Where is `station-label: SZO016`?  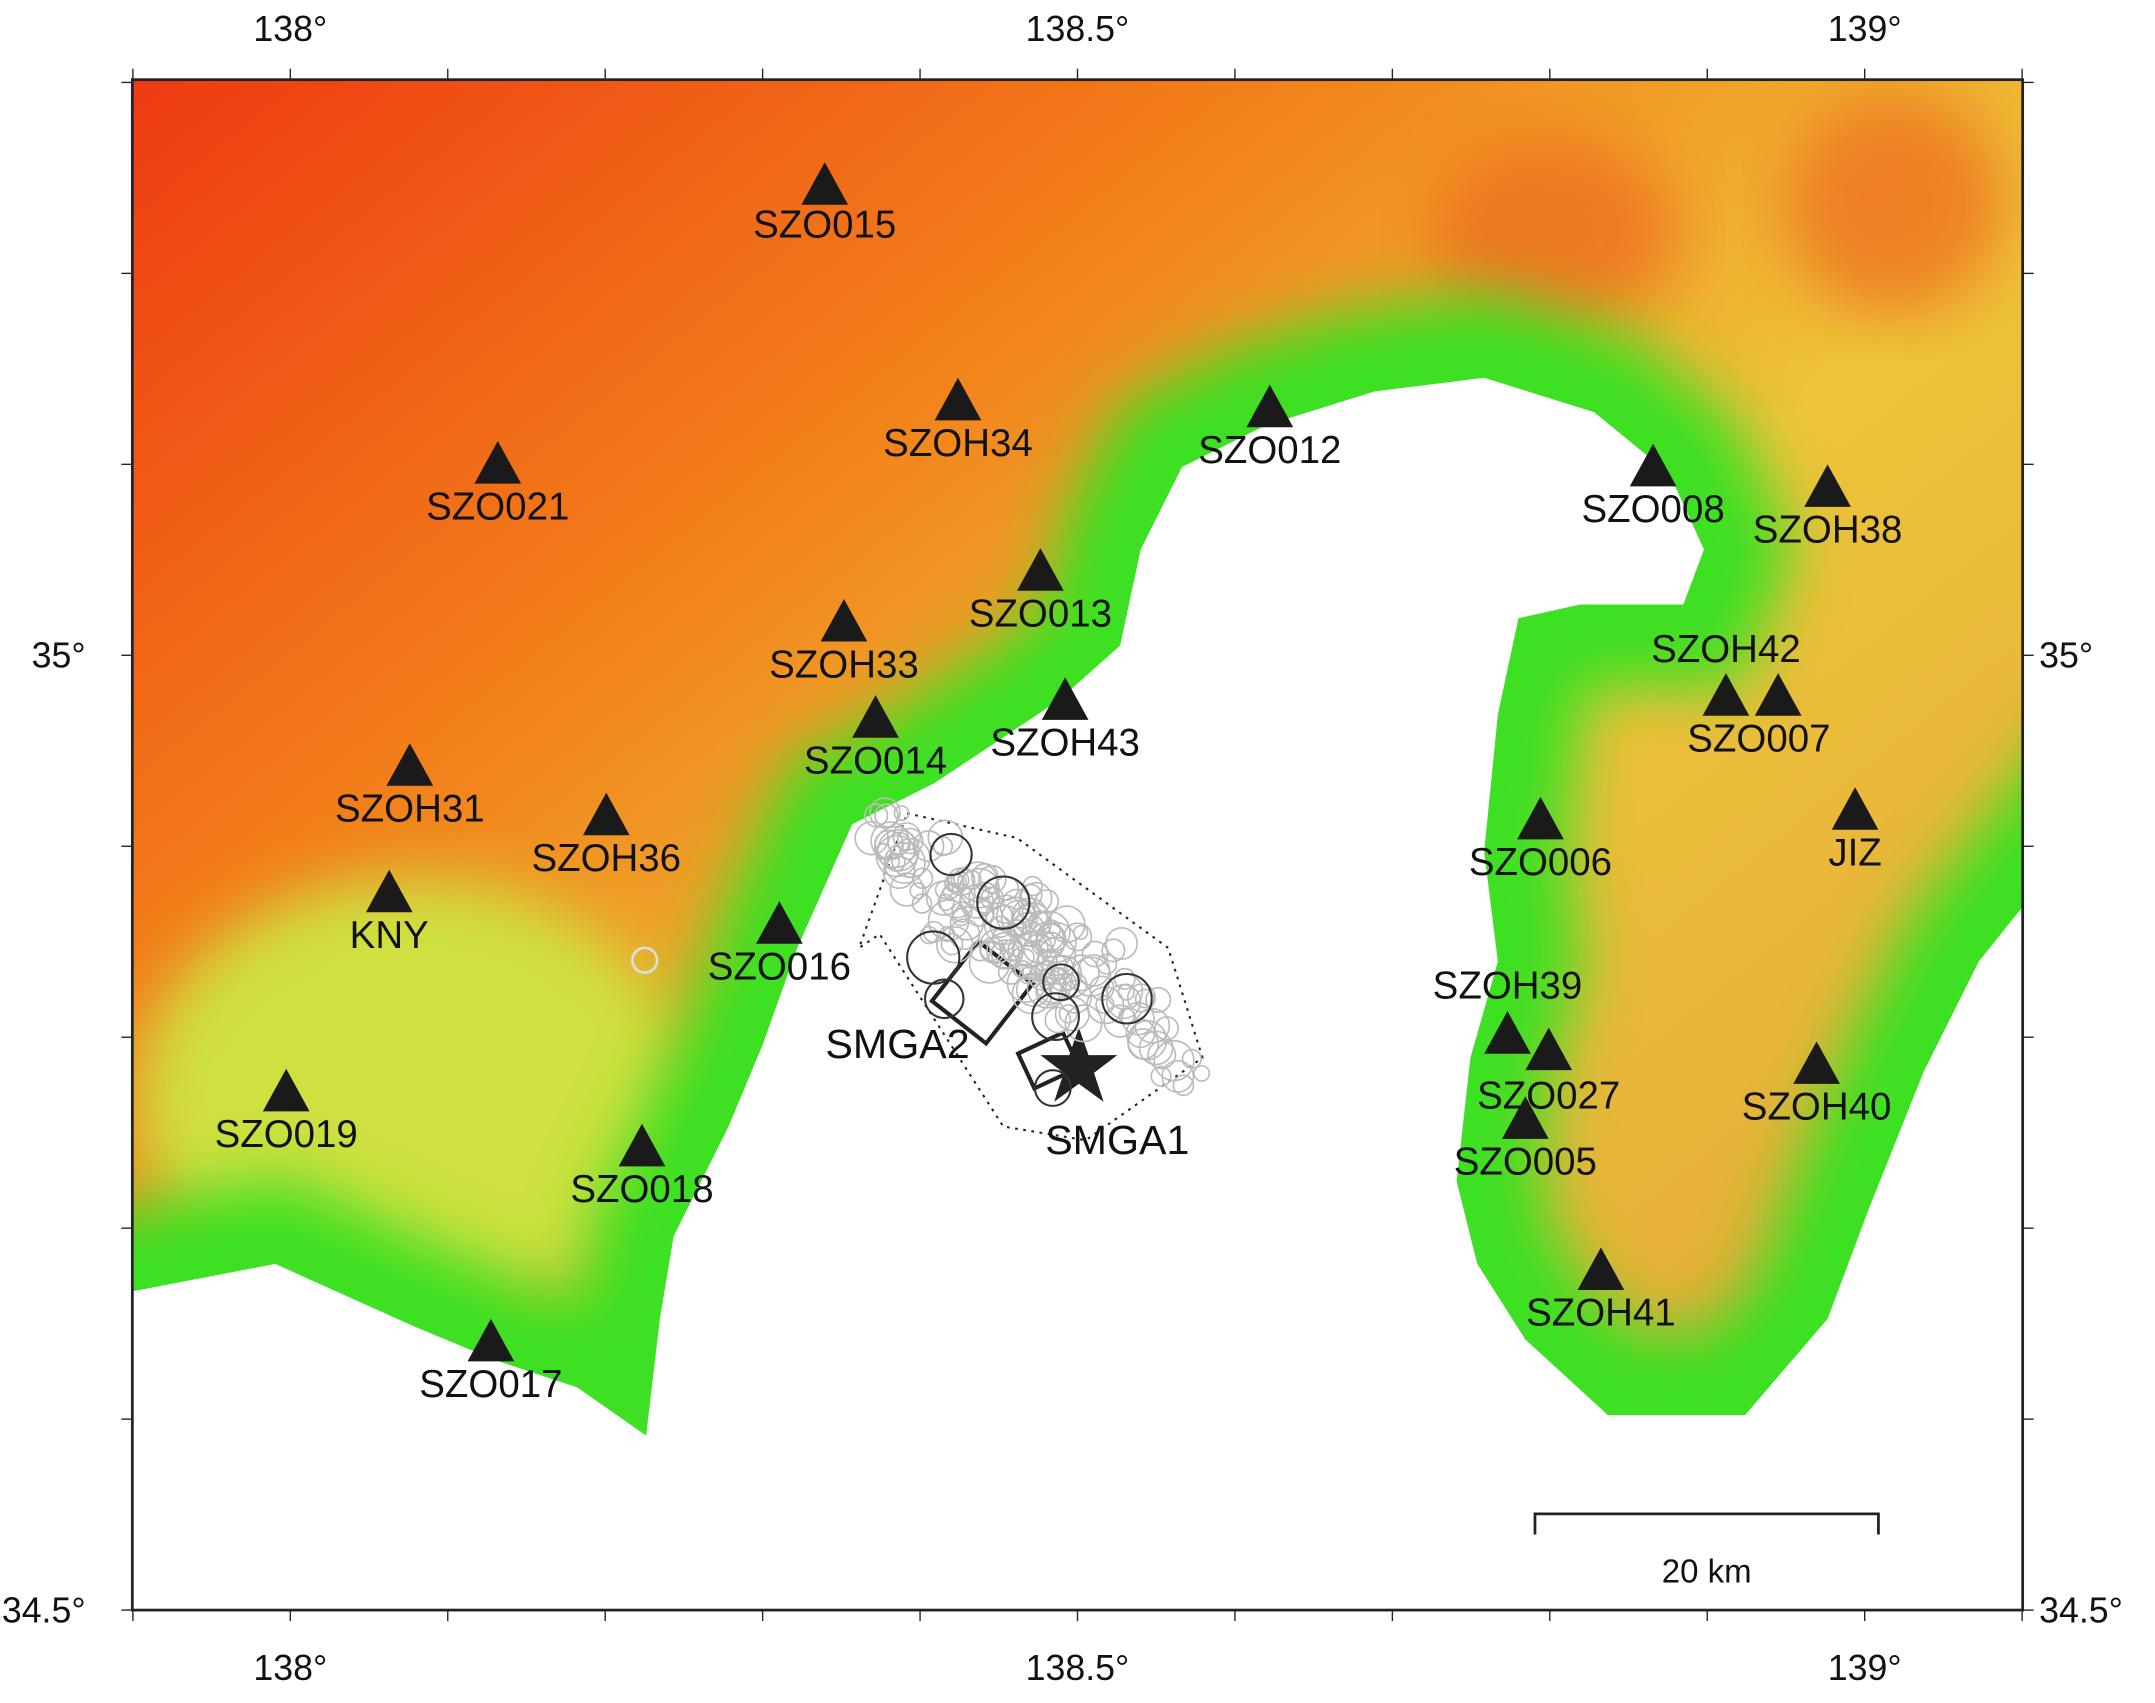
station-label: SZO016 is located at coordinates (779, 967).